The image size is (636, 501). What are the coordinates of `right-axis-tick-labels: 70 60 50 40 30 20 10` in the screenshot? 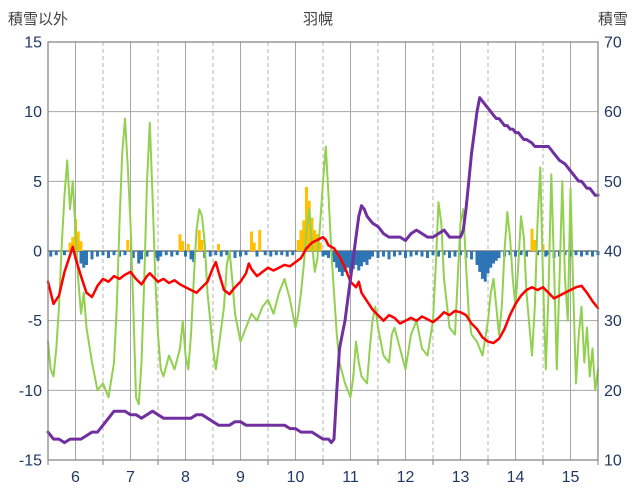 It's located at (613, 252).